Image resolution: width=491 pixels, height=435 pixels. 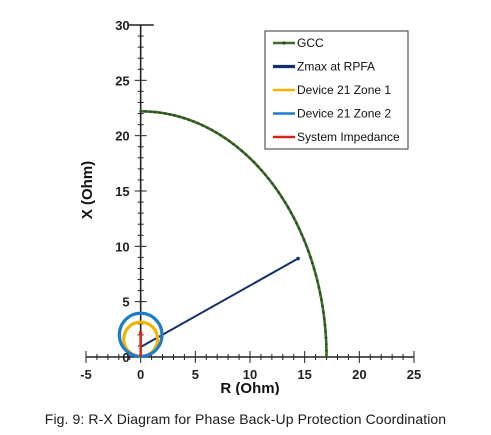 What do you see at coordinates (122, 136) in the screenshot?
I see `y-tick-label: 20` at bounding box center [122, 136].